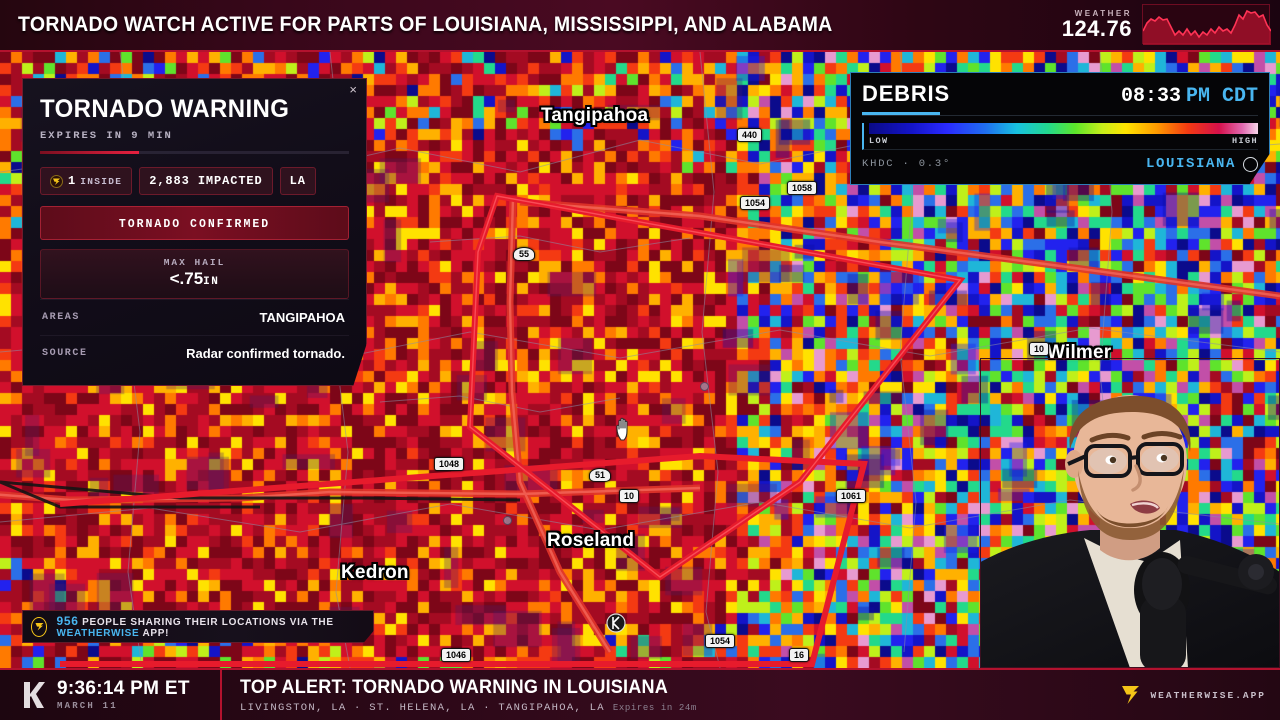 Image resolution: width=1280 pixels, height=720 pixels. I want to click on clock-block: 9:36:14 PM ET MARCH 11, so click(111, 694).